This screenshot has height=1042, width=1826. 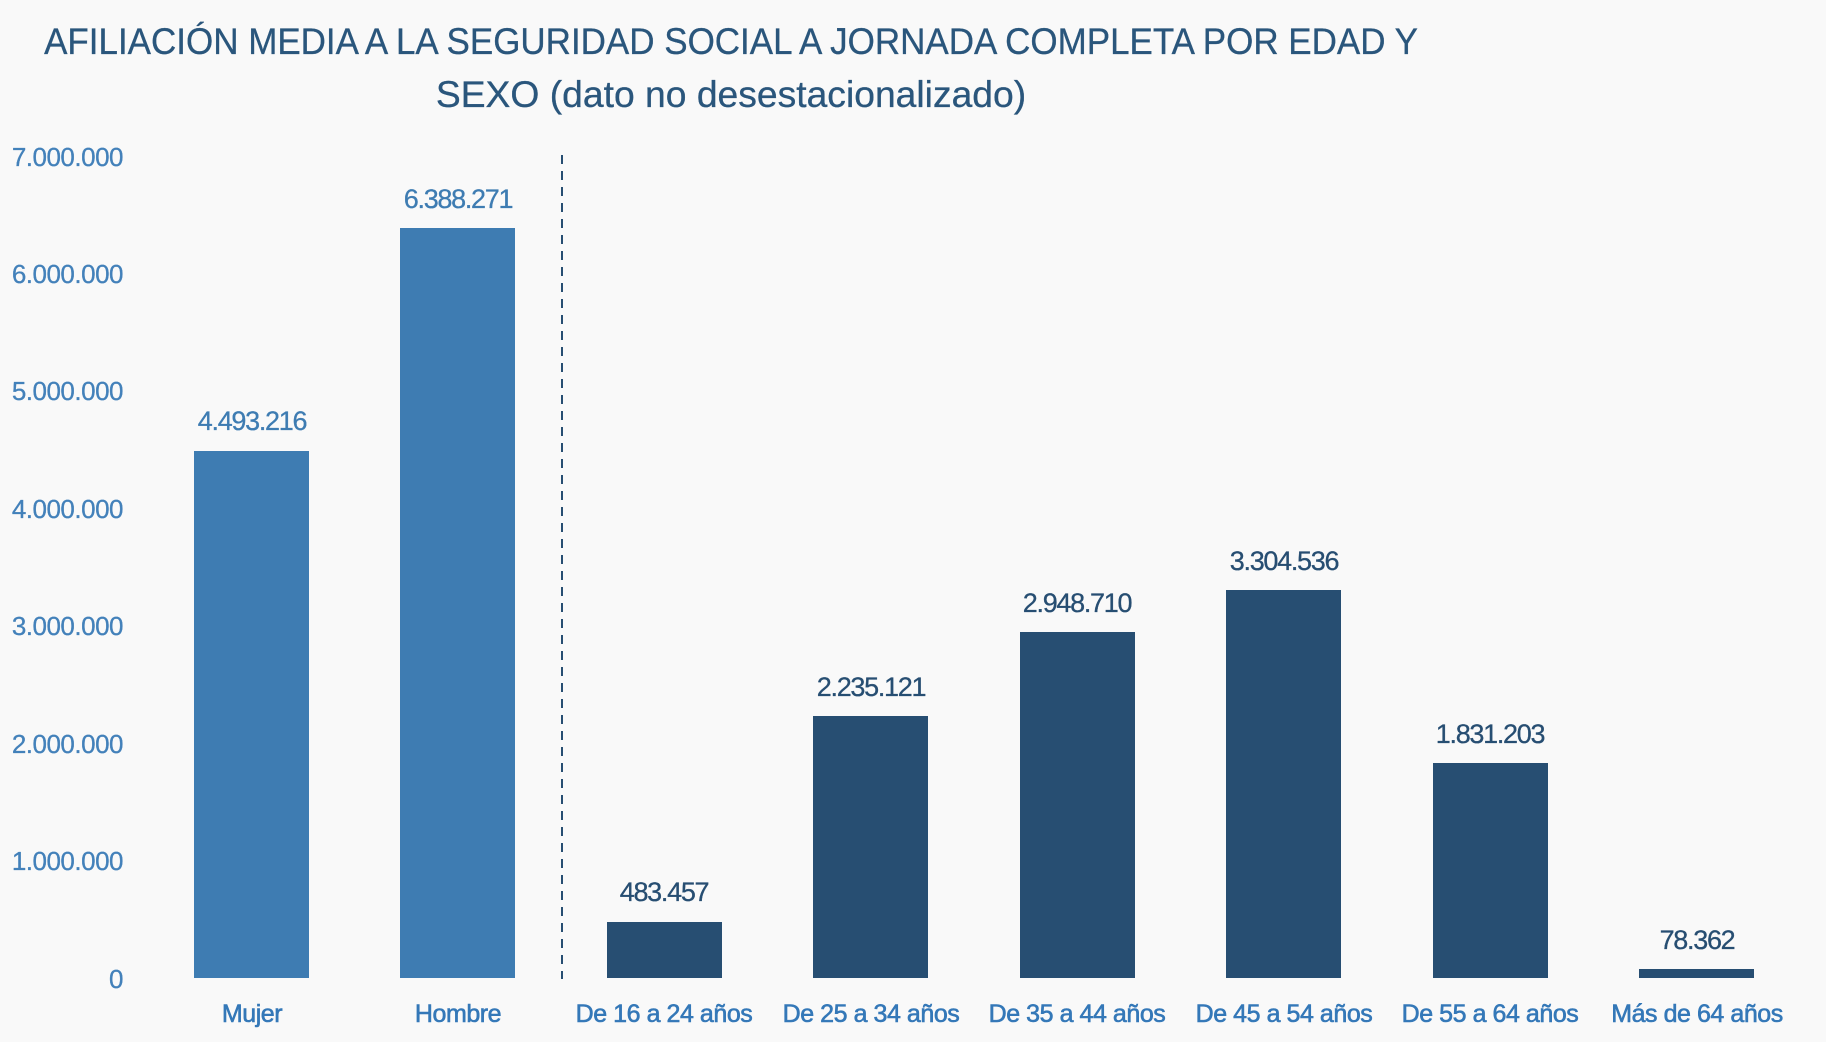 What do you see at coordinates (252, 421) in the screenshot?
I see `data-label: 4.493.216` at bounding box center [252, 421].